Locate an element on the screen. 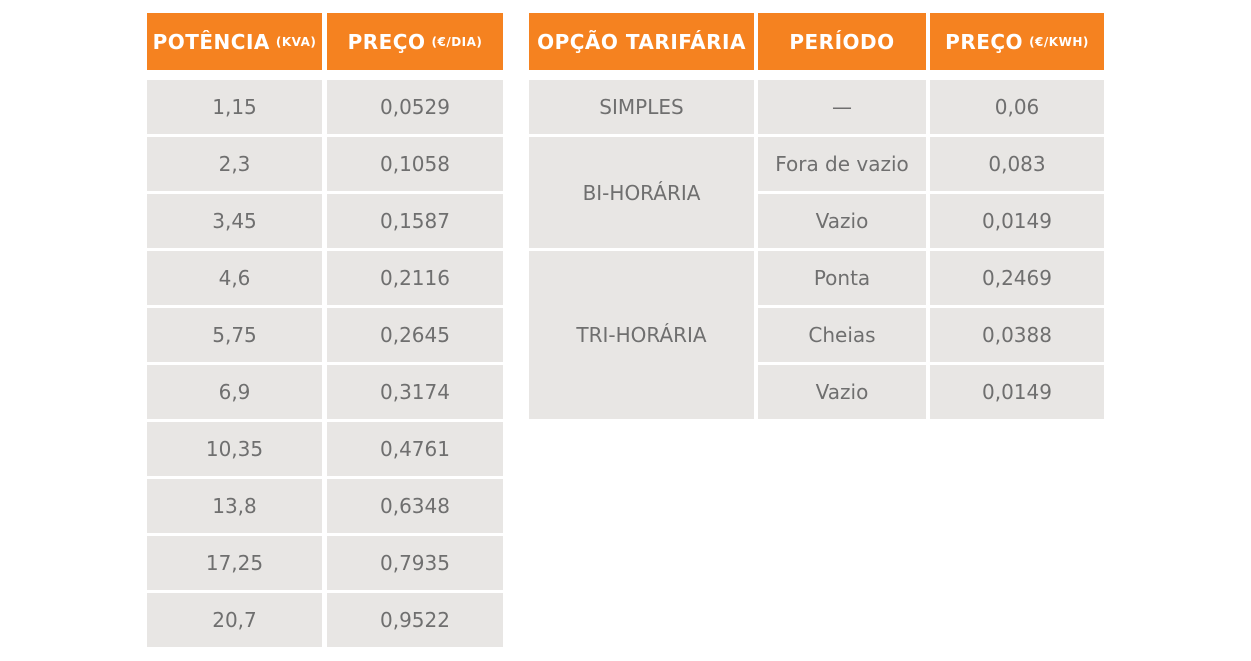 This screenshot has height=661, width=1251. price-day-cell: 0,2116 is located at coordinates (415, 278).